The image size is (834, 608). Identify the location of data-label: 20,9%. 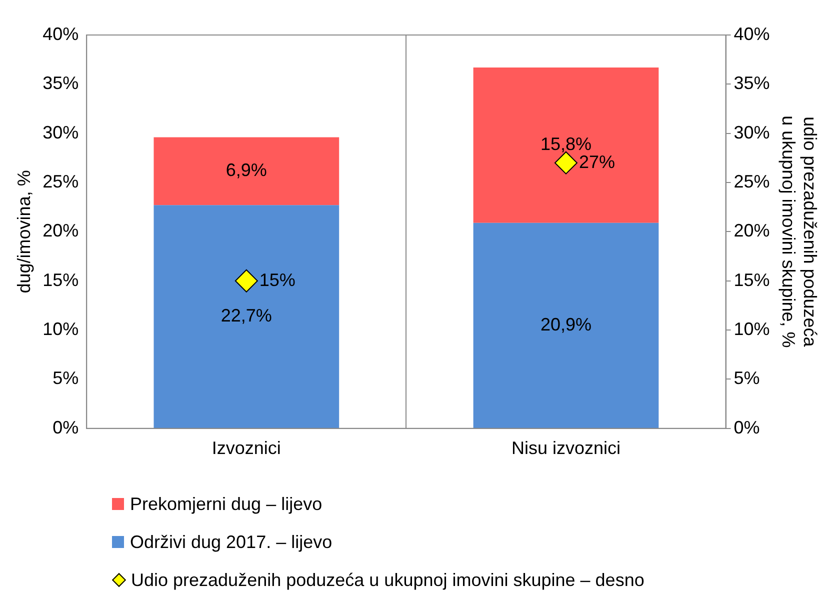
(566, 324).